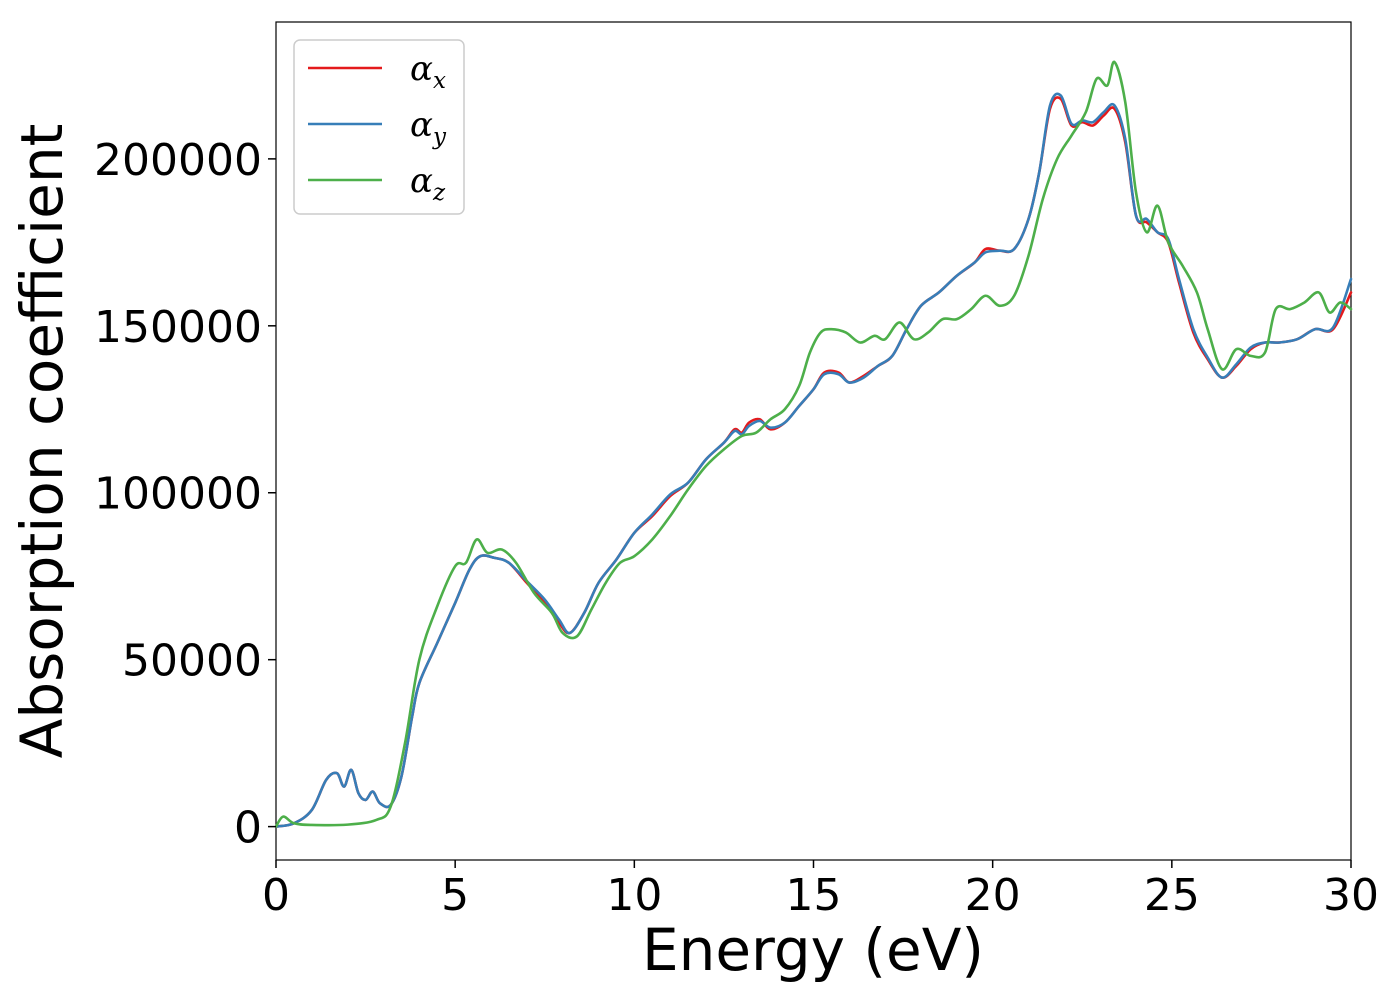  Describe the element at coordinates (814, 895) in the screenshot. I see `x-tick-label: 15` at that location.